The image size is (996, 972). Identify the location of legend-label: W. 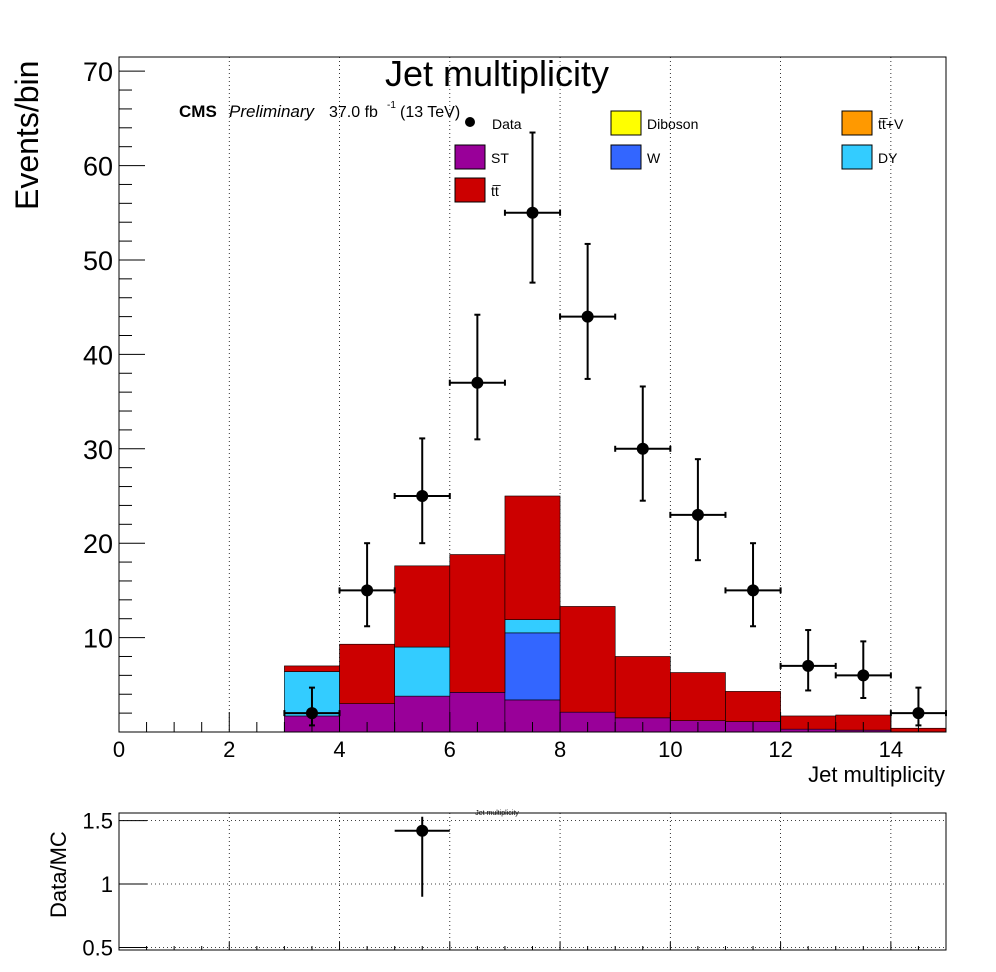
(654, 158).